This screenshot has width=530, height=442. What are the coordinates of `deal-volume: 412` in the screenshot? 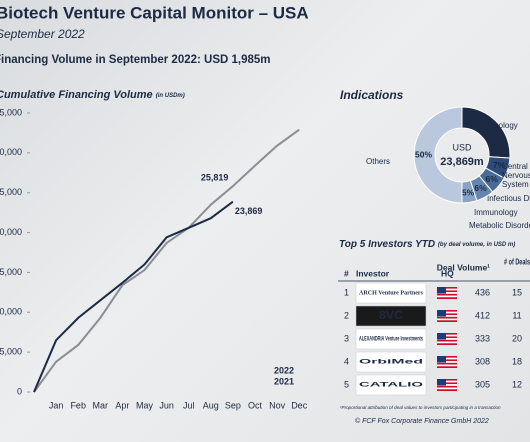 It's located at (482, 315).